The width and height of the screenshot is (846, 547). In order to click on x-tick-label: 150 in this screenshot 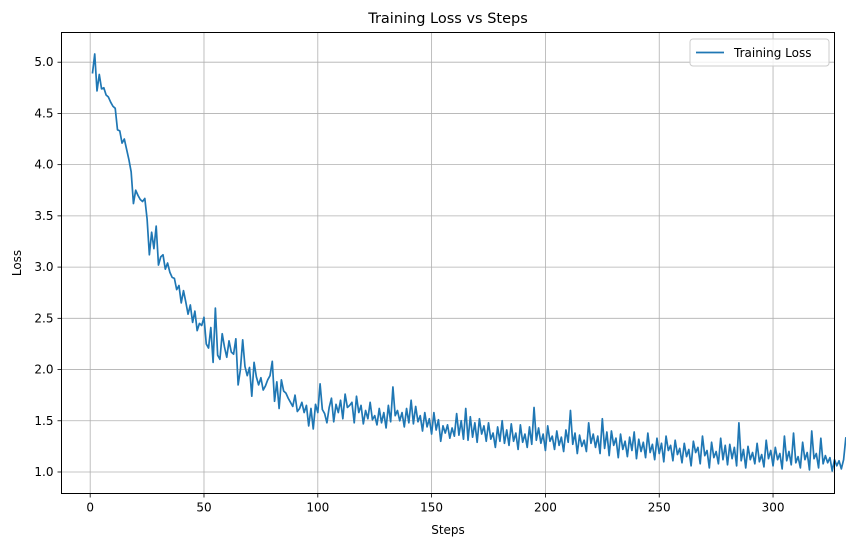, I will do `click(431, 508)`.